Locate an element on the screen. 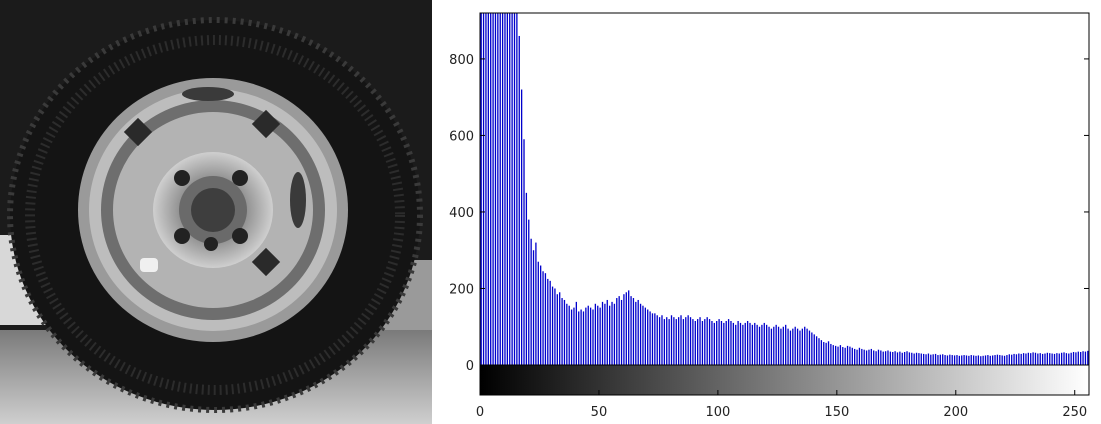  x-tick-label: 100 is located at coordinates (717, 412).